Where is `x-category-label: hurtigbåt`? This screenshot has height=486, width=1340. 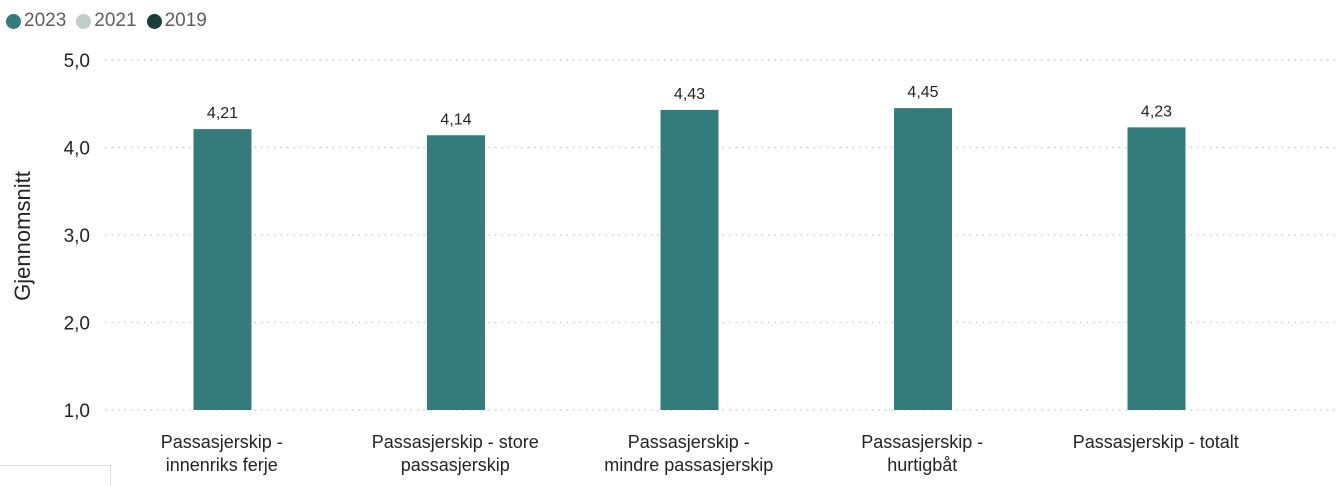 x-category-label: hurtigbåt is located at coordinates (922, 465).